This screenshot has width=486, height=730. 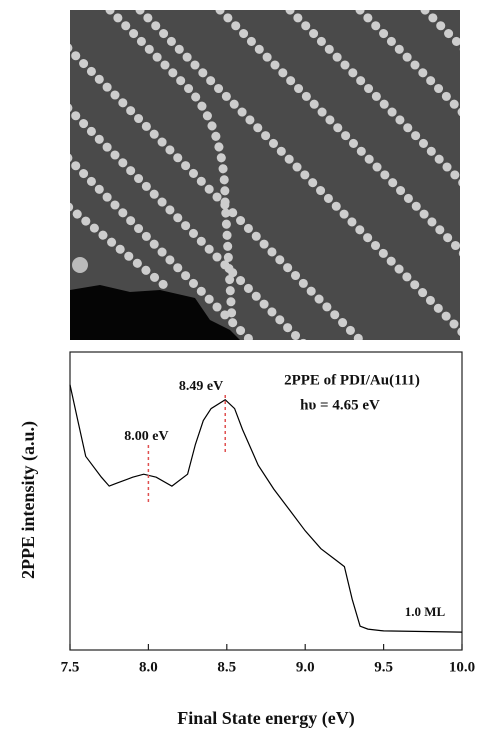 I want to click on x-axis-label: Final State energy (eV), so click(x=265, y=718).